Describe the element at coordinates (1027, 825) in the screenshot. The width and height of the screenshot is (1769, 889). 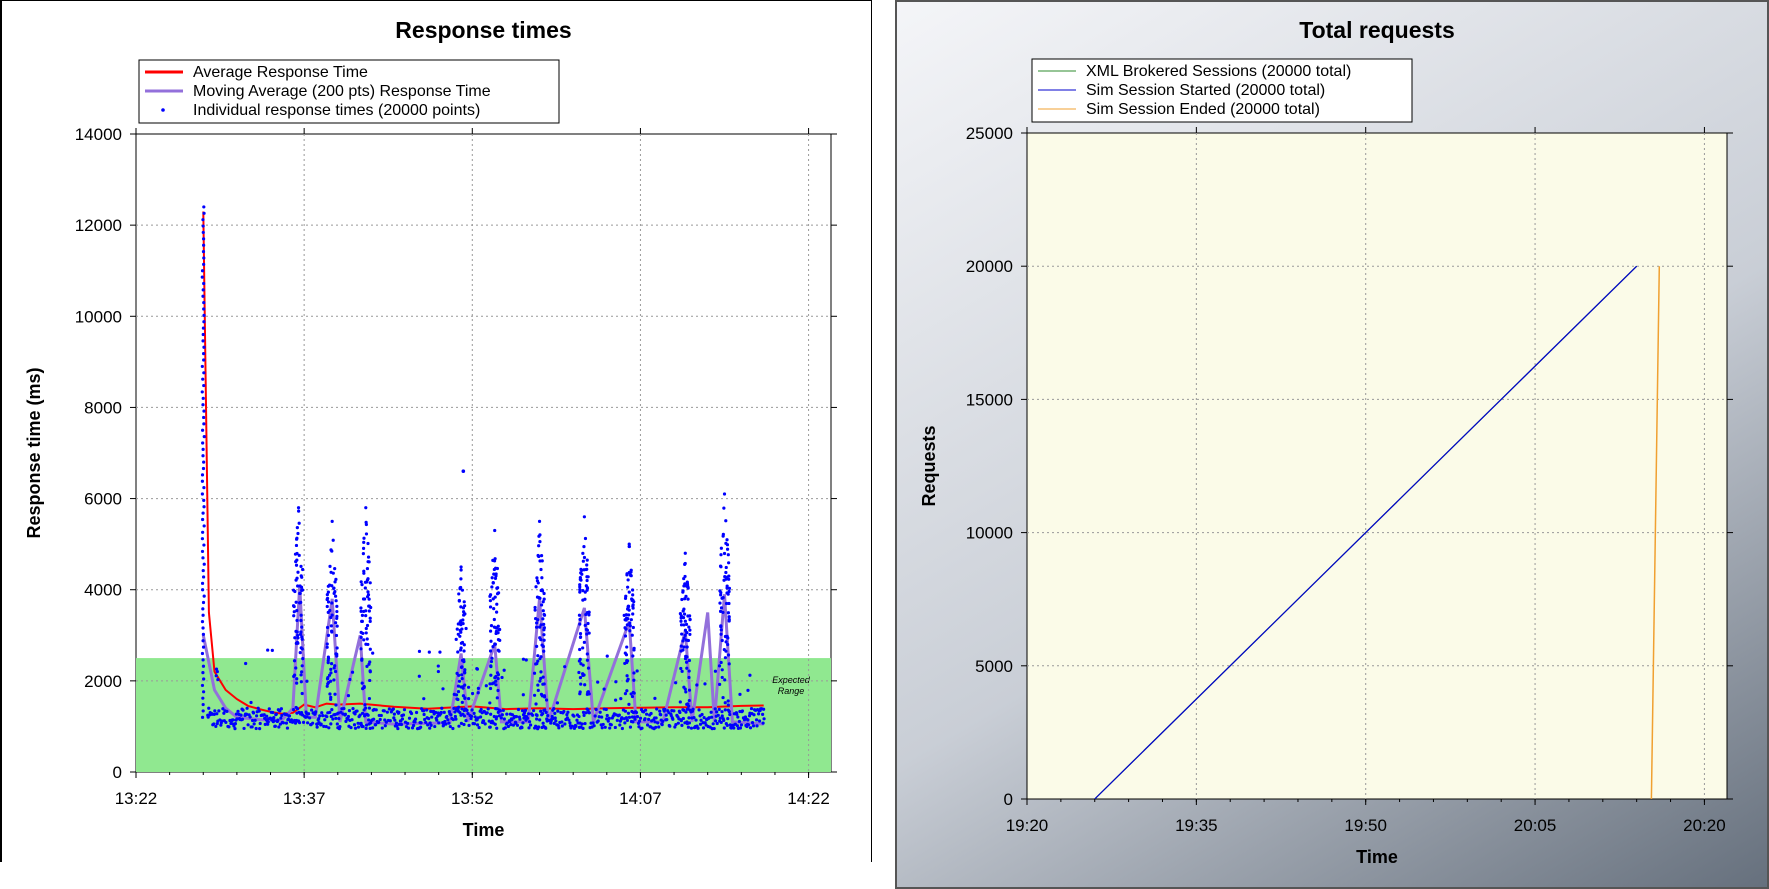
I see `x-tick-label: 19:20` at that location.